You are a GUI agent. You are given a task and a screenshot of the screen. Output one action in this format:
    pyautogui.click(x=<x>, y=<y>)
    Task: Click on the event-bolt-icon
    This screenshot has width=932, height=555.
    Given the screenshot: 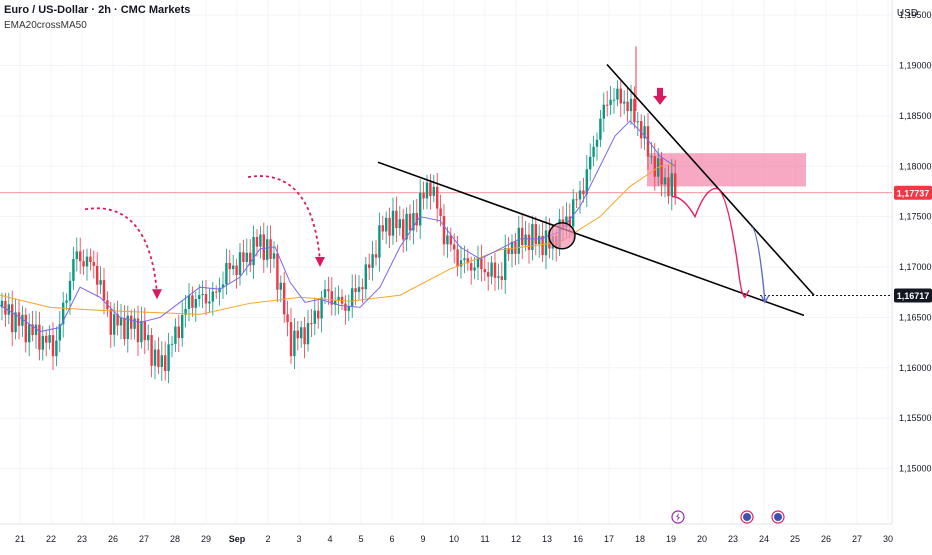 What is the action you would take?
    pyautogui.click(x=678, y=517)
    